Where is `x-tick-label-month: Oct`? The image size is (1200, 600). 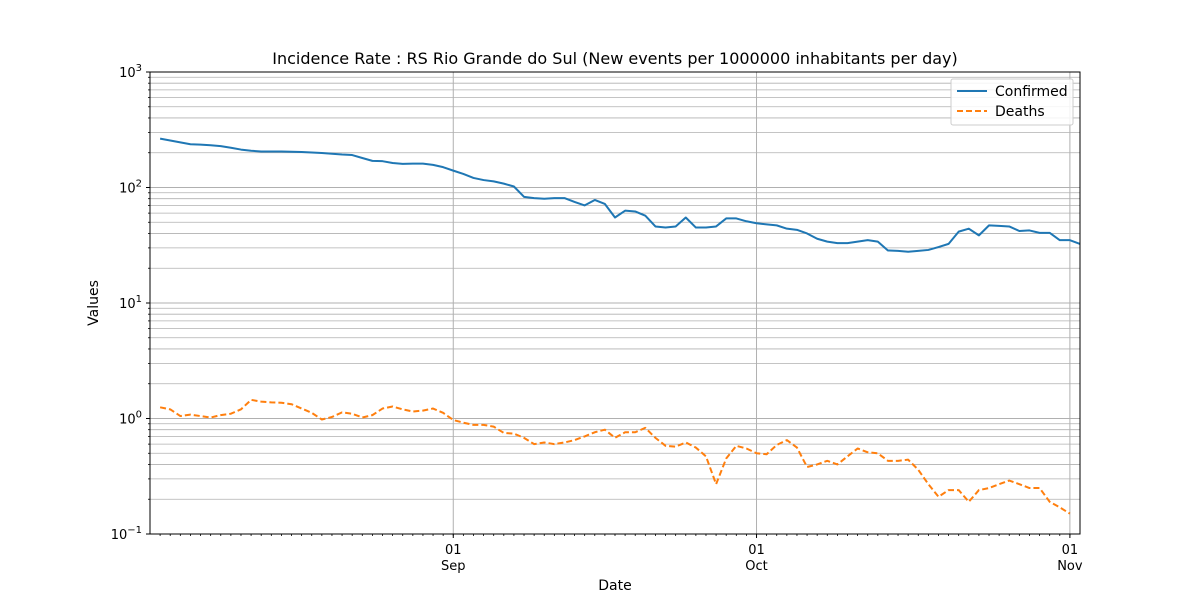 x-tick-label-month: Oct is located at coordinates (756, 566).